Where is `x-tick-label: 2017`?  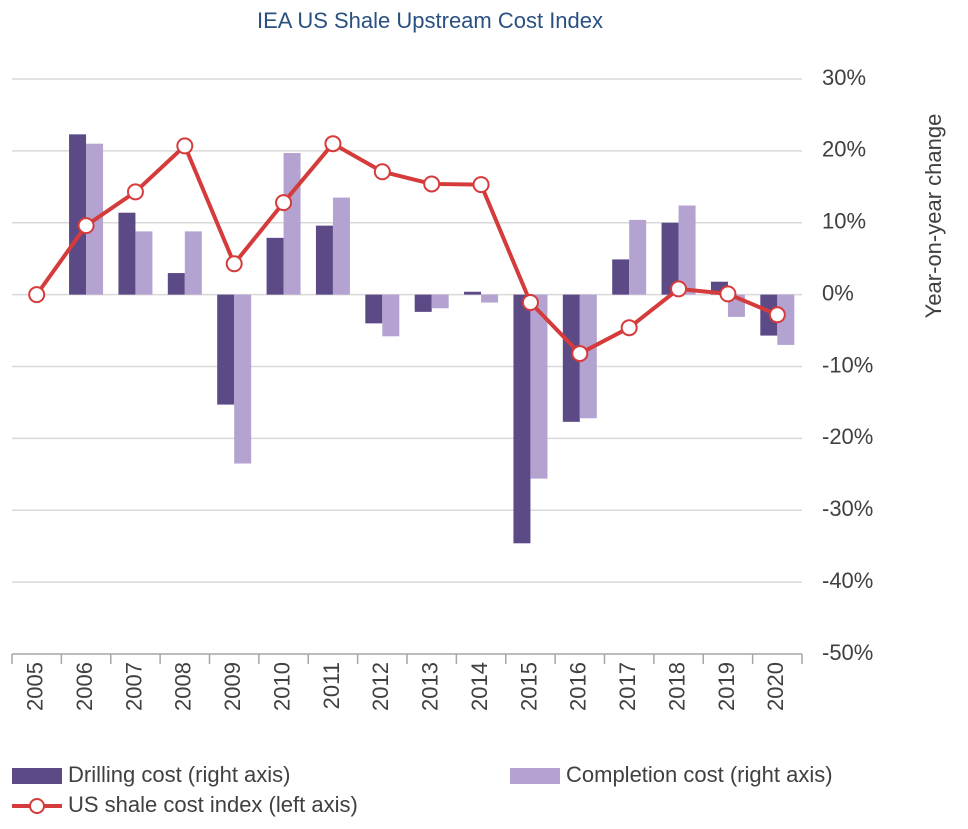 x-tick-label: 2017 is located at coordinates (627, 686).